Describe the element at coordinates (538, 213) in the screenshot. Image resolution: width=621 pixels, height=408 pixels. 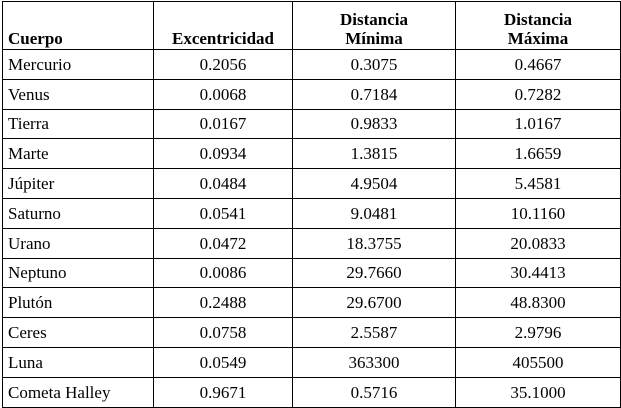
I see `cell-distancia-maxima: 10.1160` at that location.